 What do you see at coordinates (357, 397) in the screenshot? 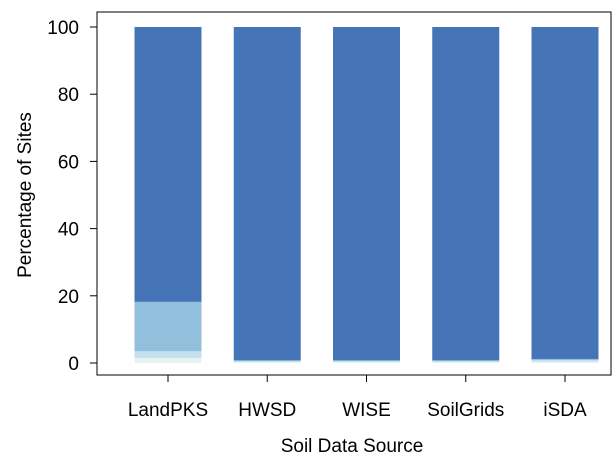
I see `x-axis: LandPKS HWSD WISE SoilGrids iSDA` at bounding box center [357, 397].